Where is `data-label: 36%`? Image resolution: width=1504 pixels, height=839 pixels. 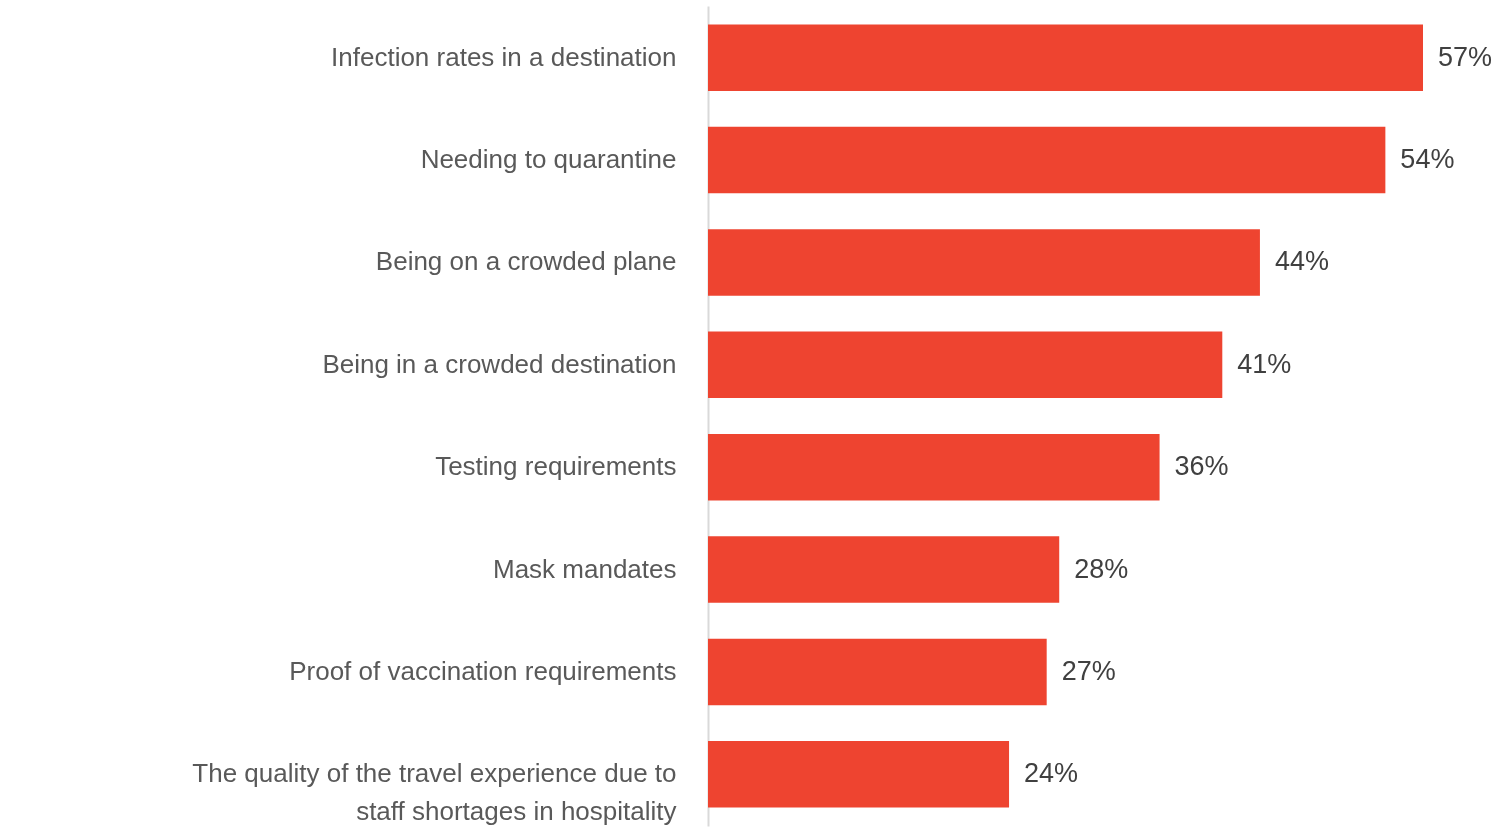
data-label: 36% is located at coordinates (1201, 466).